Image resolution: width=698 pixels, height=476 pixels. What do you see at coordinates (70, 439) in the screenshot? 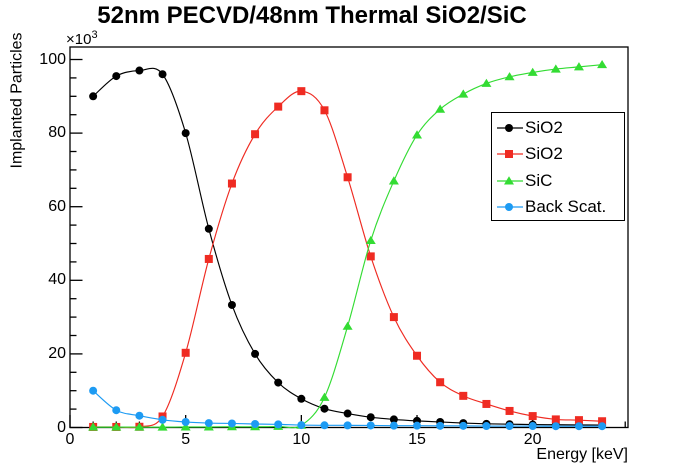
I see `x-tick-label-0: 0` at bounding box center [70, 439].